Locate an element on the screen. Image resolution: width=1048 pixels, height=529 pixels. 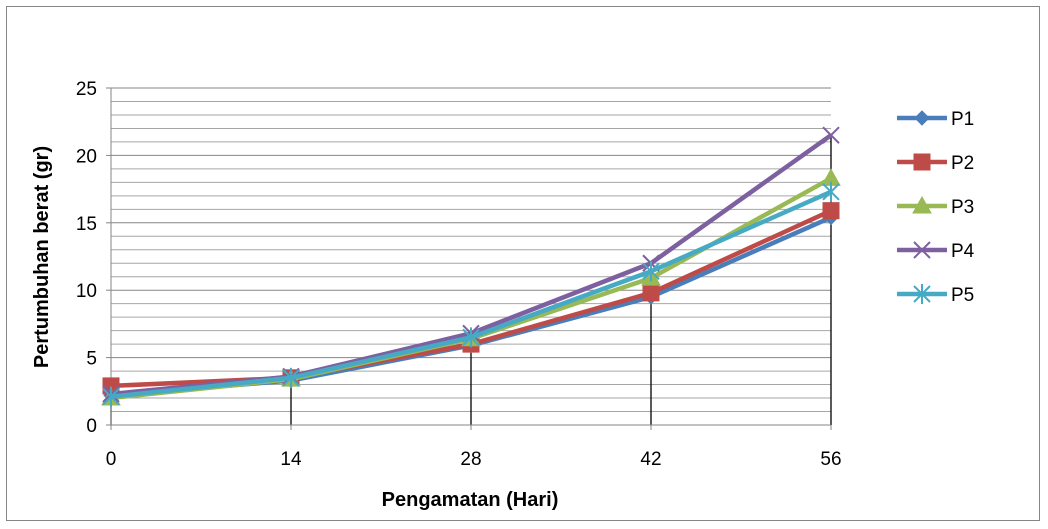
legend-label: P2 is located at coordinates (962, 163).